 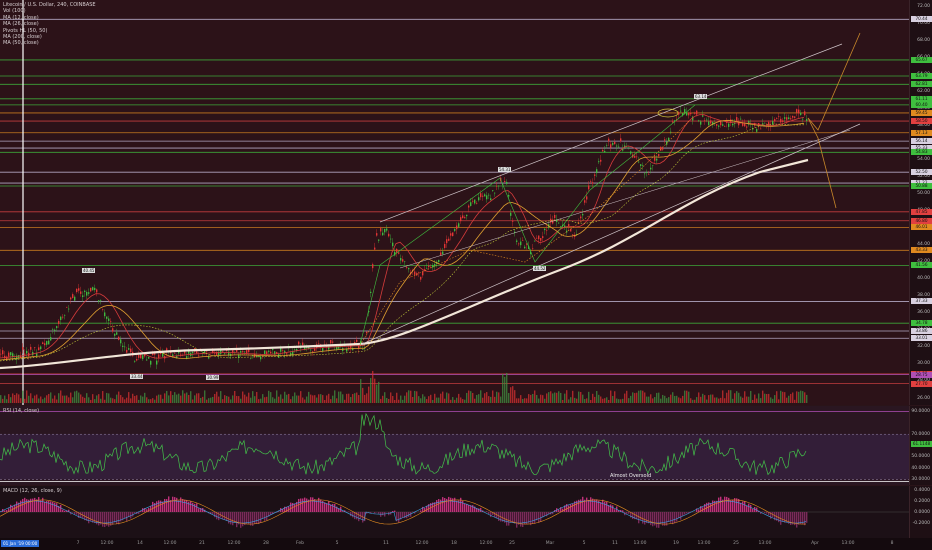 I want to click on indicator-ma50: MA (50, close), so click(x=21, y=43).